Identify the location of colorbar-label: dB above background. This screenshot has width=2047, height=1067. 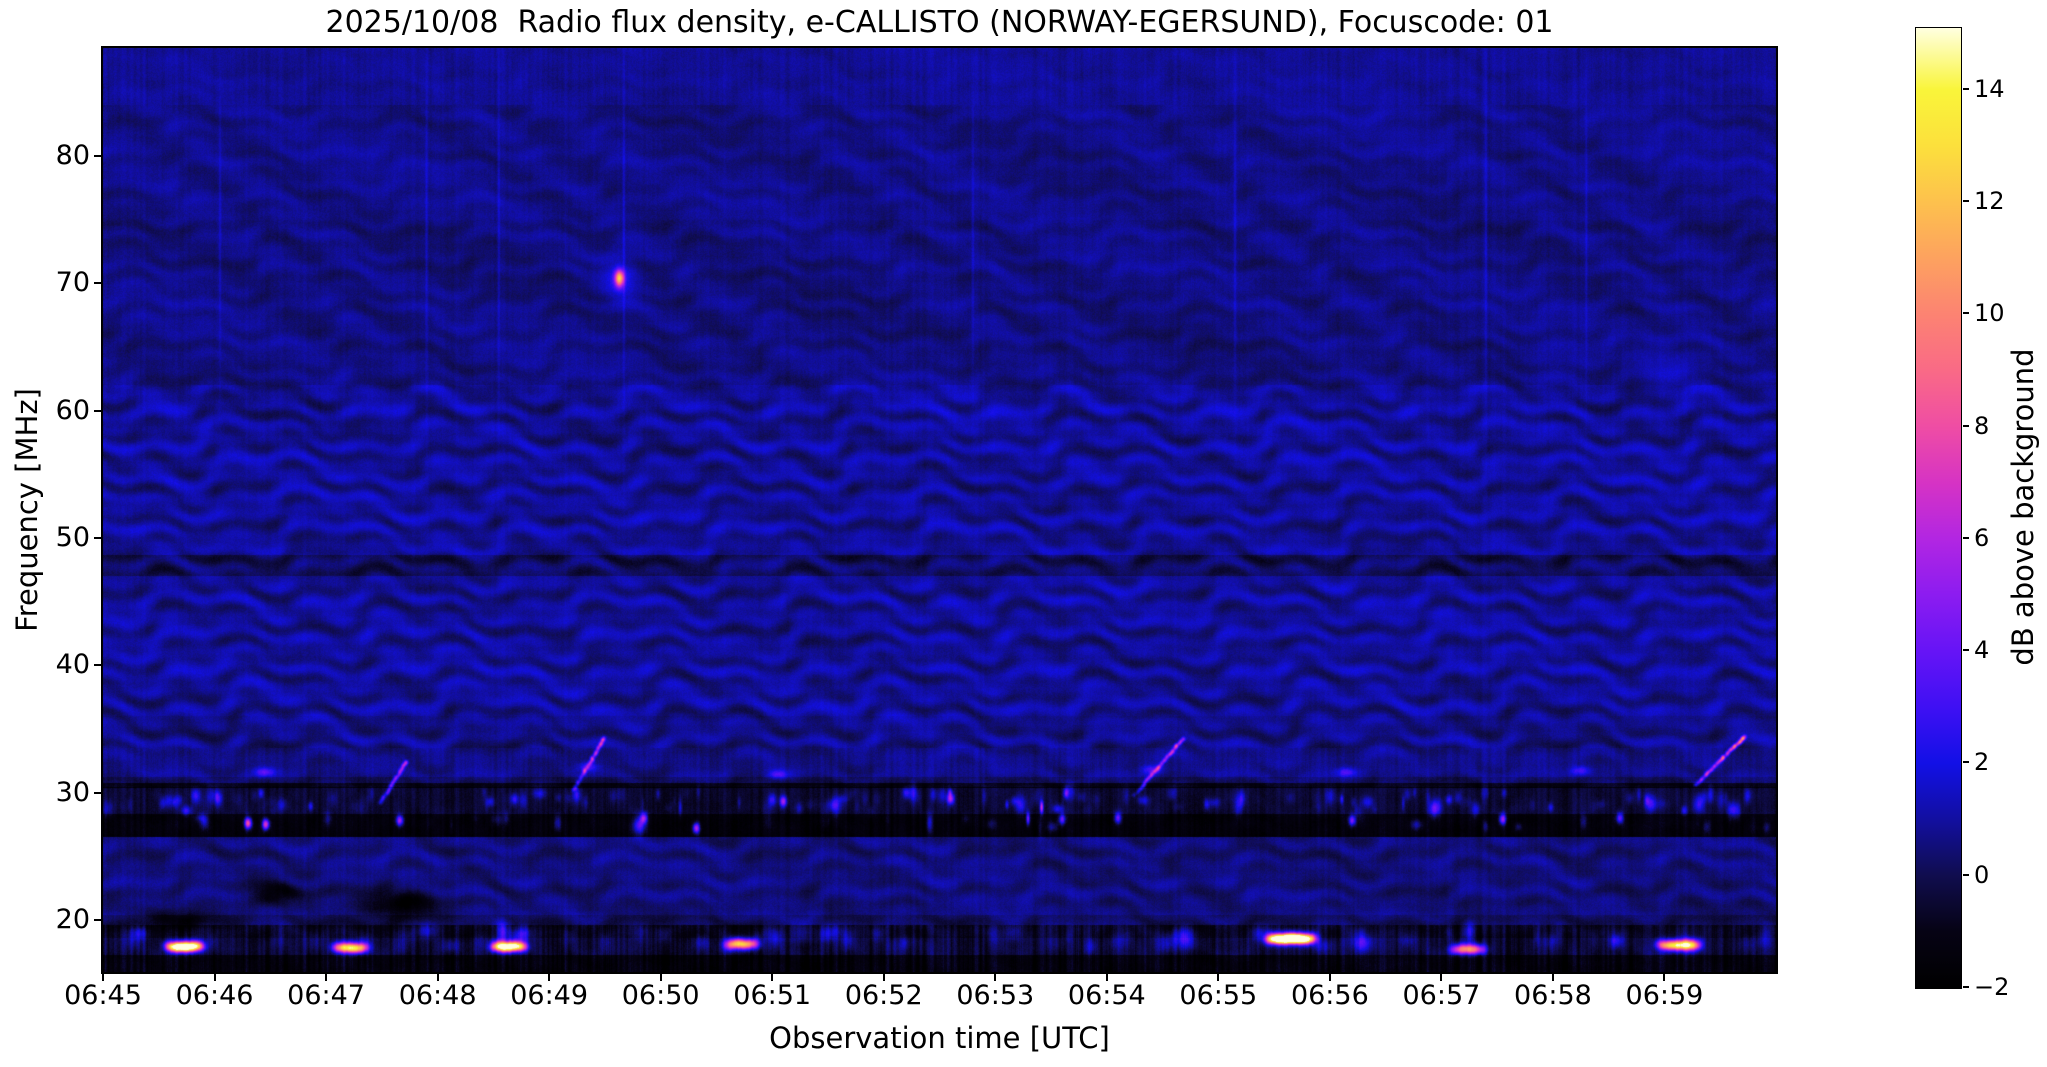
(2023, 506).